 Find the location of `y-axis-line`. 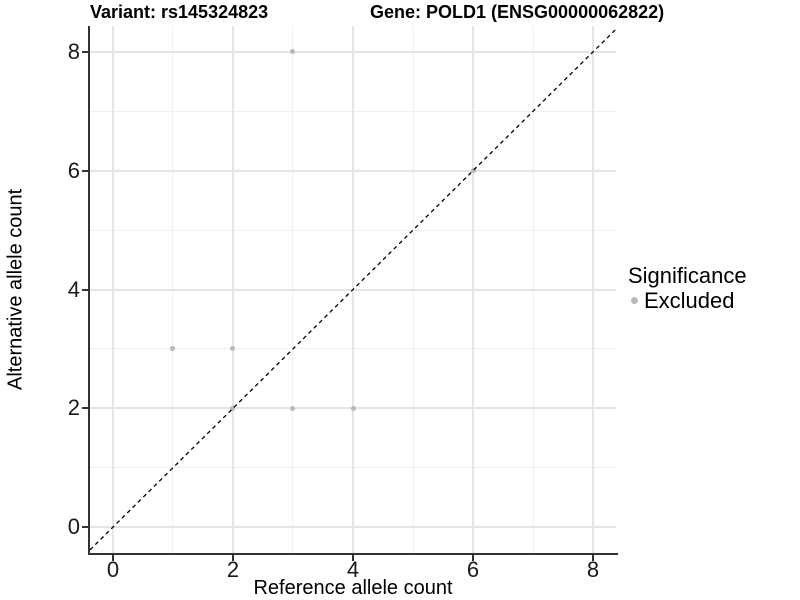

y-axis-line is located at coordinates (89, 290).